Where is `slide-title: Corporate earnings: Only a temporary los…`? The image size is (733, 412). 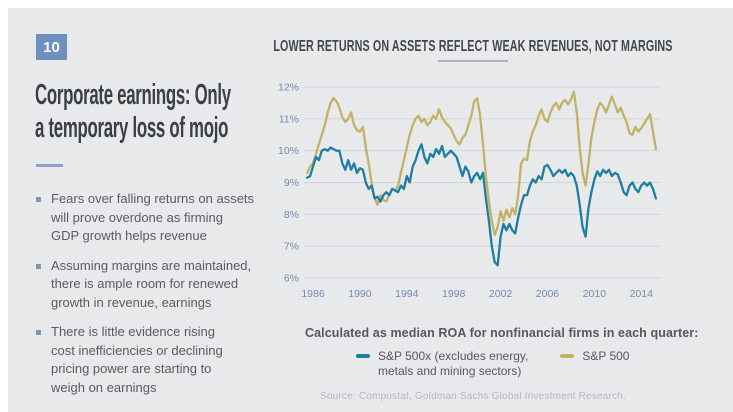
slide-title: Corporate earnings: Only a temporary los… is located at coordinates (133, 111).